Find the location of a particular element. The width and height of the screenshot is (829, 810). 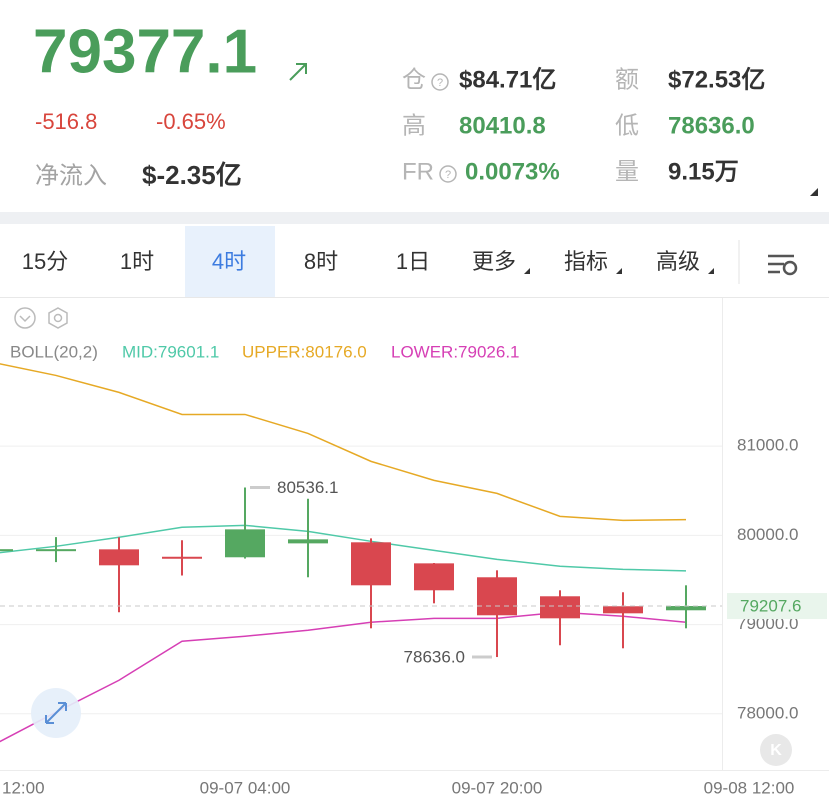

last-price-bg is located at coordinates (777, 606).